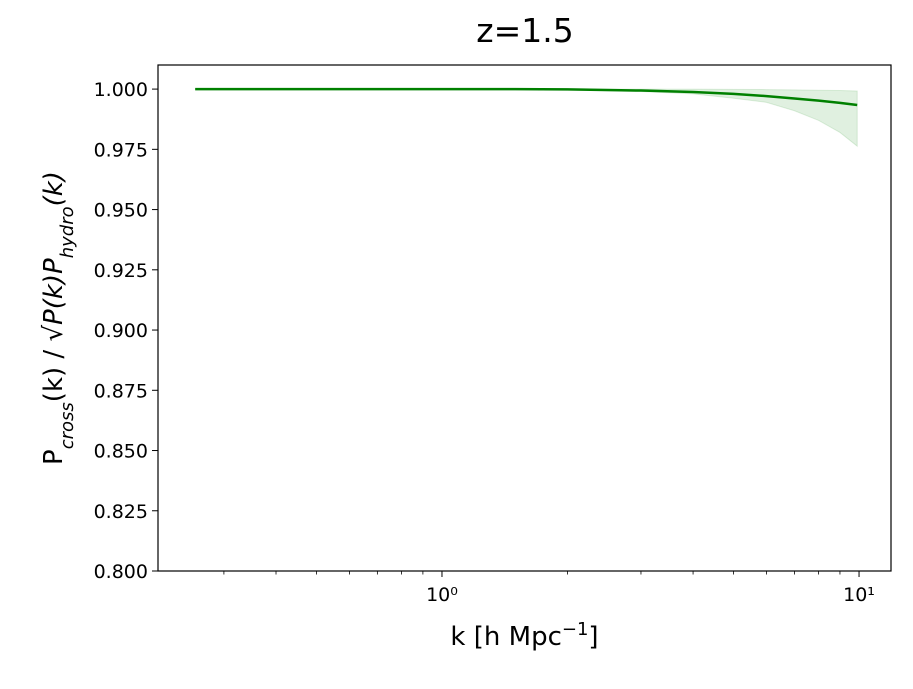  What do you see at coordinates (121, 331) in the screenshot?
I see `y-tick-label: 0.900` at bounding box center [121, 331].